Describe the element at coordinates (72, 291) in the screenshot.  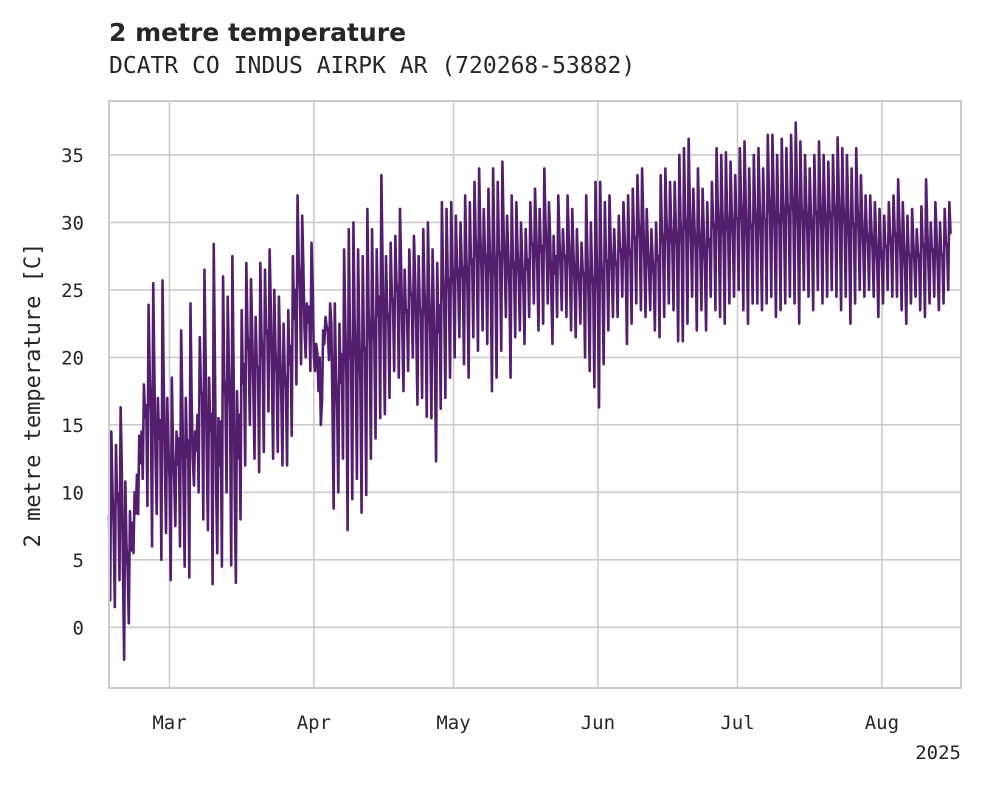
I see `y-tick-label: 25` at that location.